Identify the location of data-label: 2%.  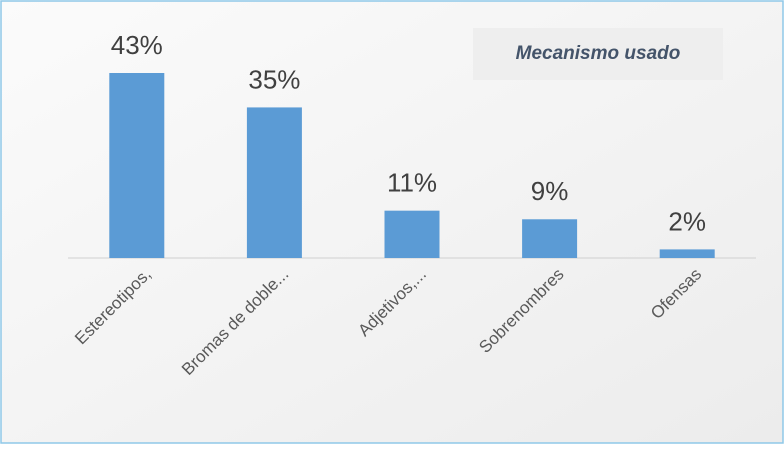
(687, 221).